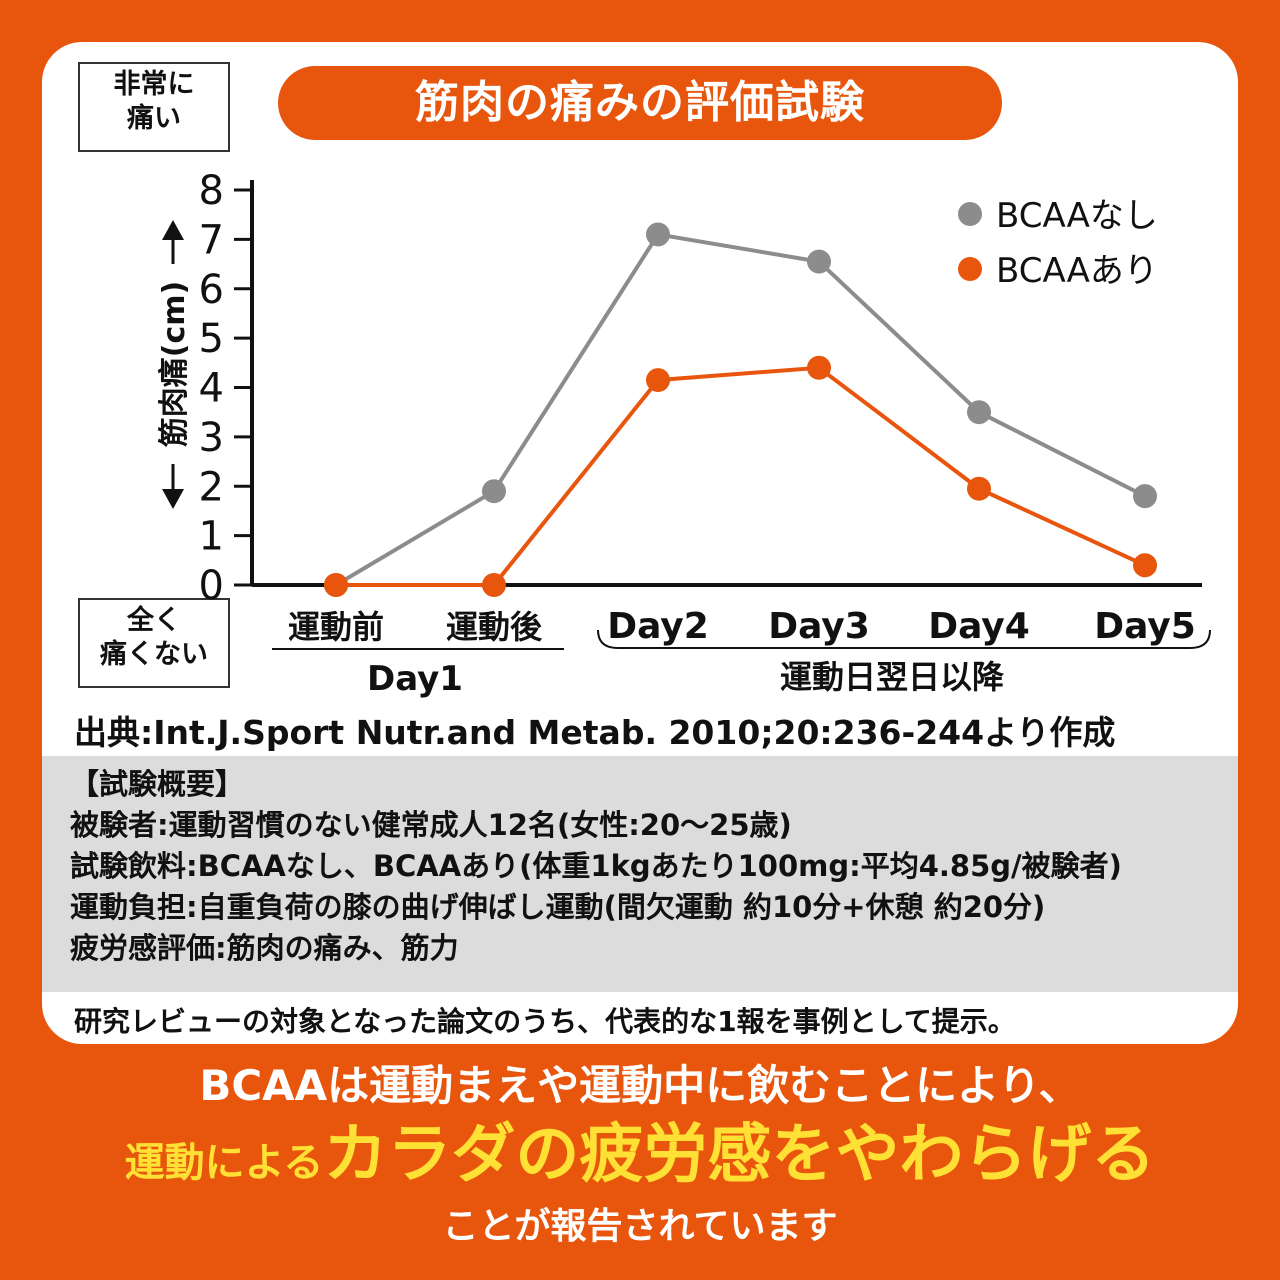 The width and height of the screenshot is (1280, 1280). I want to click on label-no-pain: 全く 痛くない, so click(154, 643).